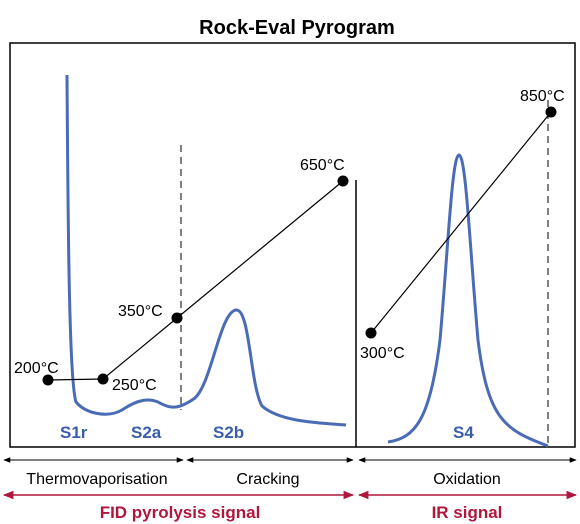 This screenshot has height=524, width=580. Describe the element at coordinates (180, 512) in the screenshot. I see `signal-label: FID pyrolysis signal` at that location.